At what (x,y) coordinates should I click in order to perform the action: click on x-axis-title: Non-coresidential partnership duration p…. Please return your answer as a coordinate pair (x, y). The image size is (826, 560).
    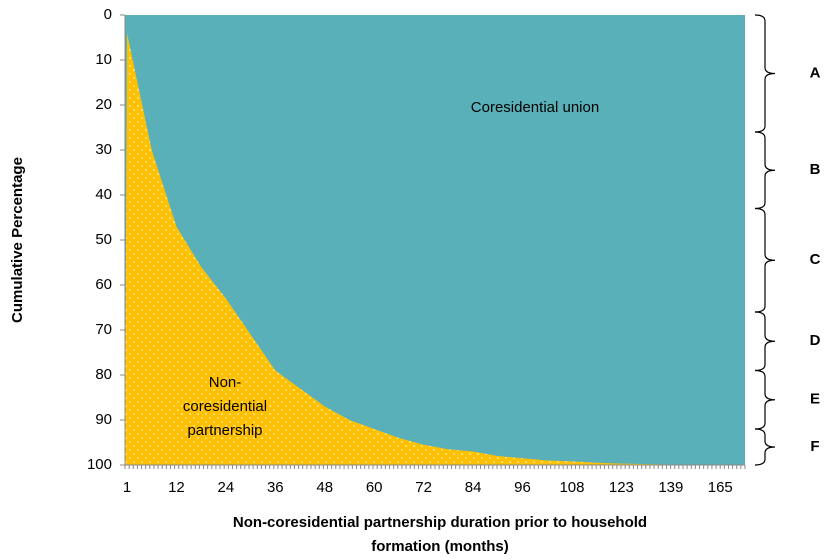
    Looking at the image, I should click on (440, 522).